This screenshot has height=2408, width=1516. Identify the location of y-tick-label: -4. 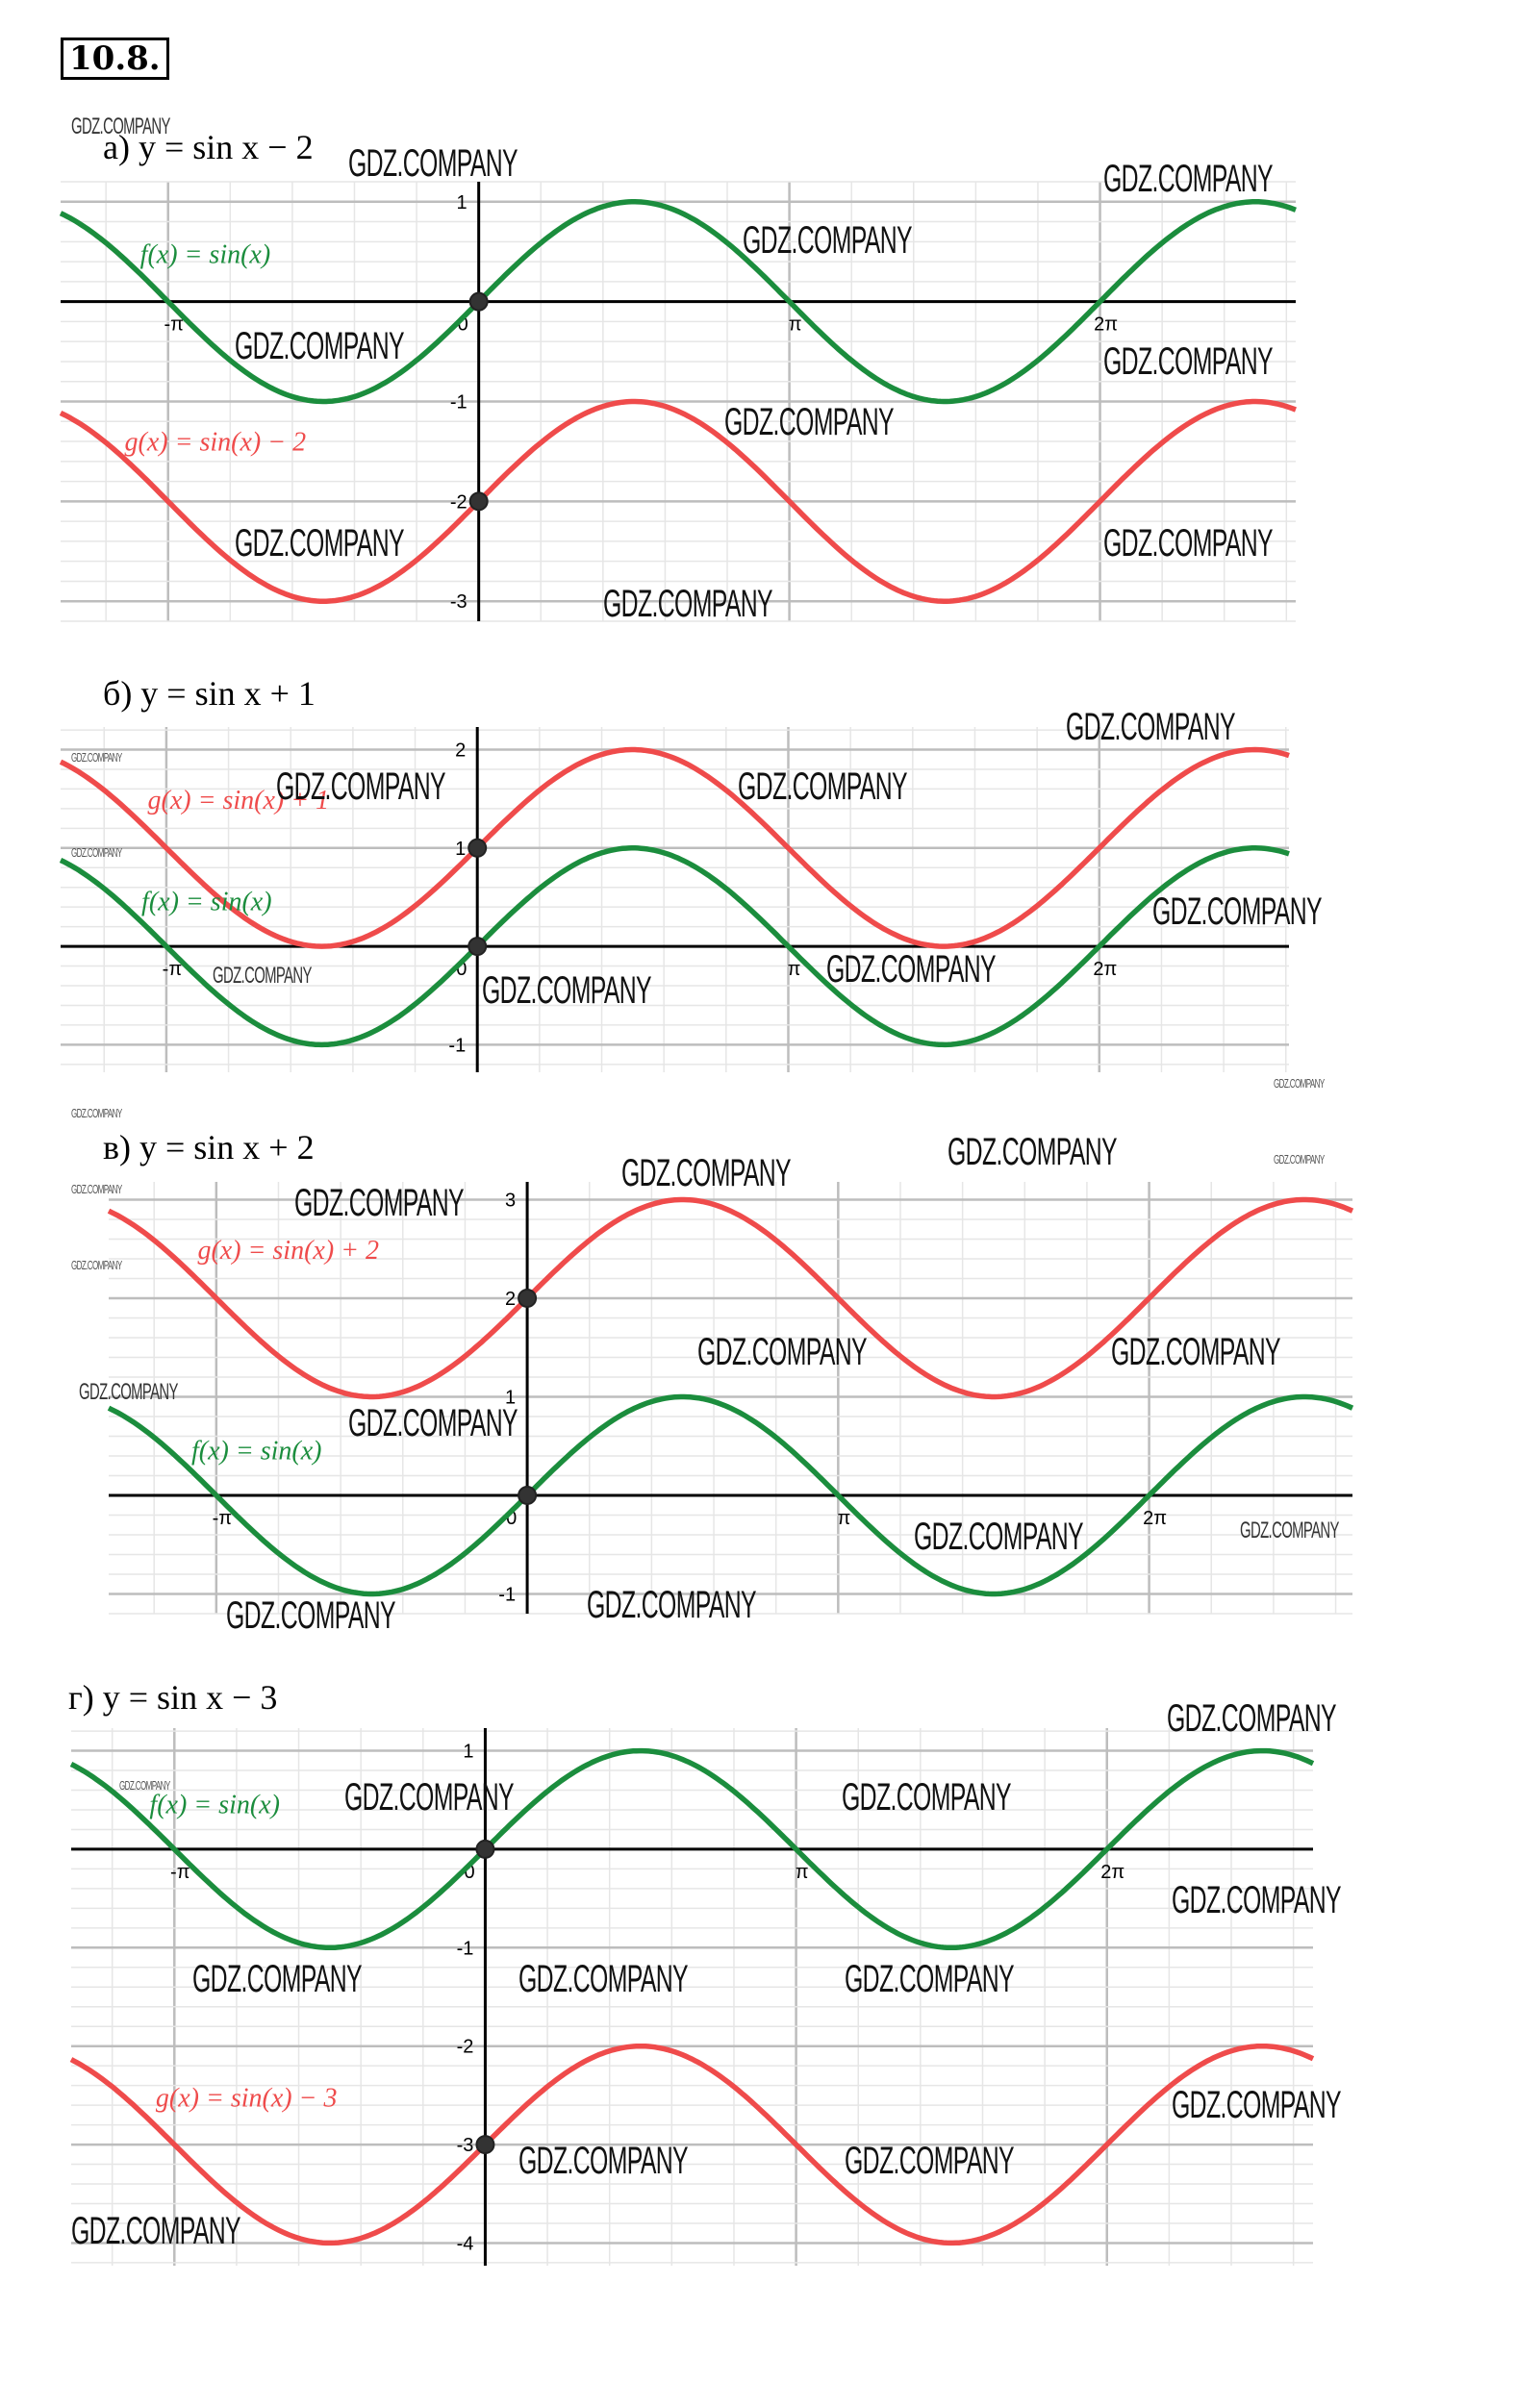
(466, 2243).